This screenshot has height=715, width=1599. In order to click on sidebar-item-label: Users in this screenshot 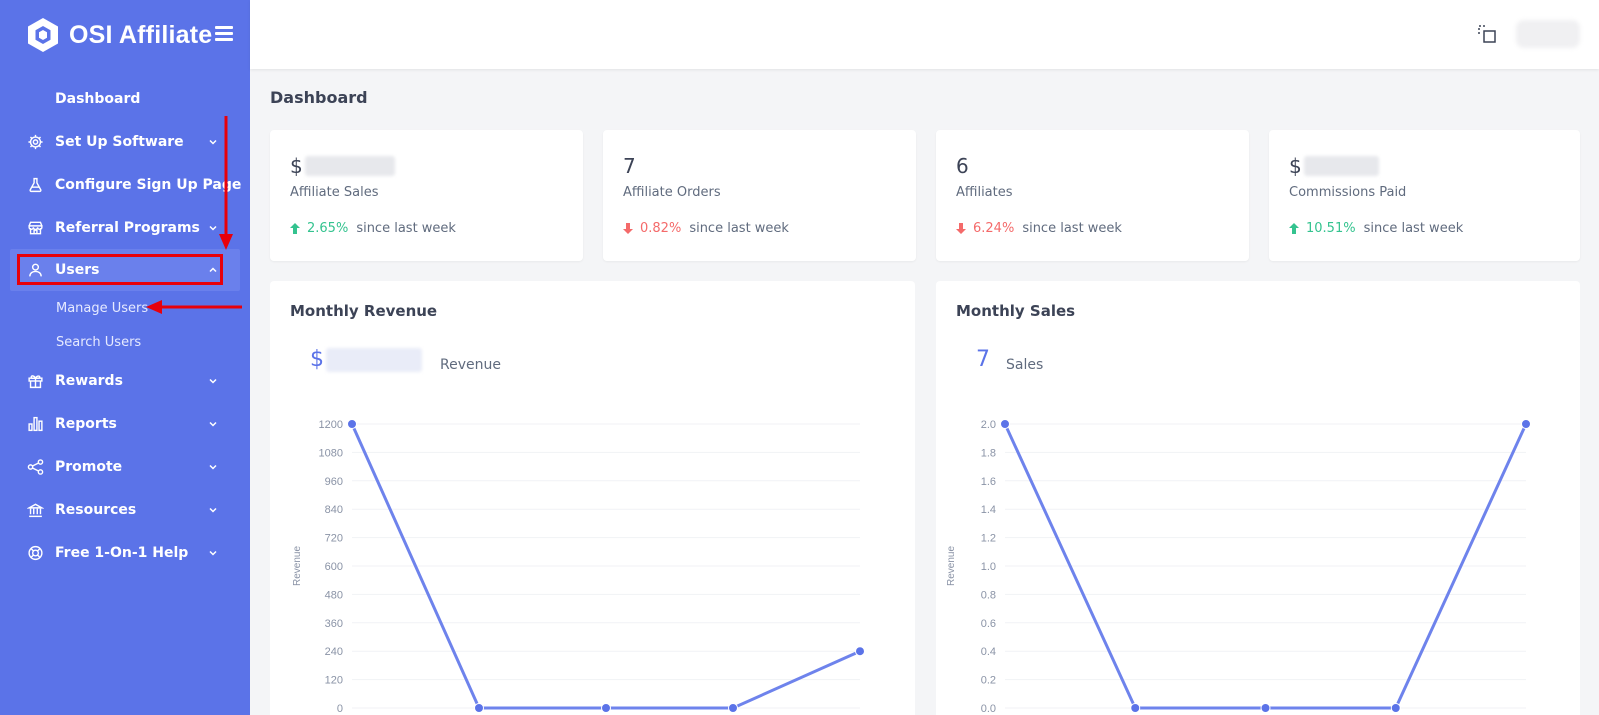, I will do `click(77, 270)`.